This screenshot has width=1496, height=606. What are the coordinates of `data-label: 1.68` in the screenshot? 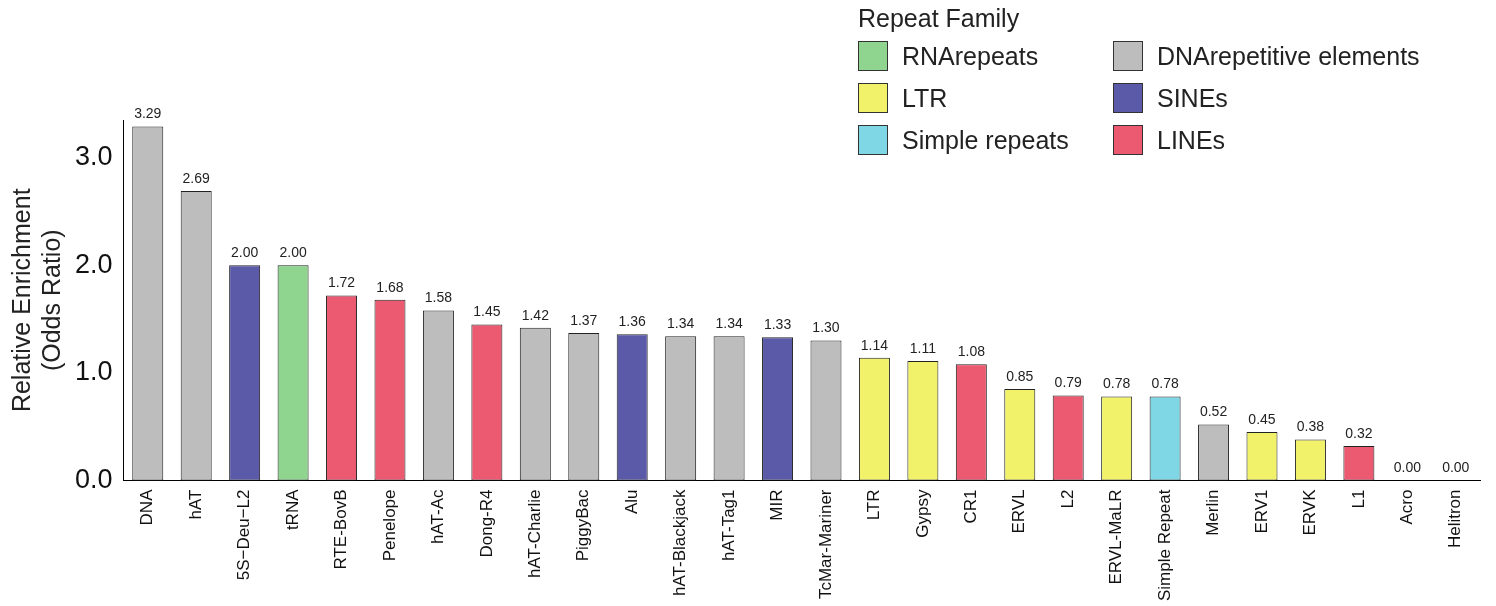 It's located at (390, 286).